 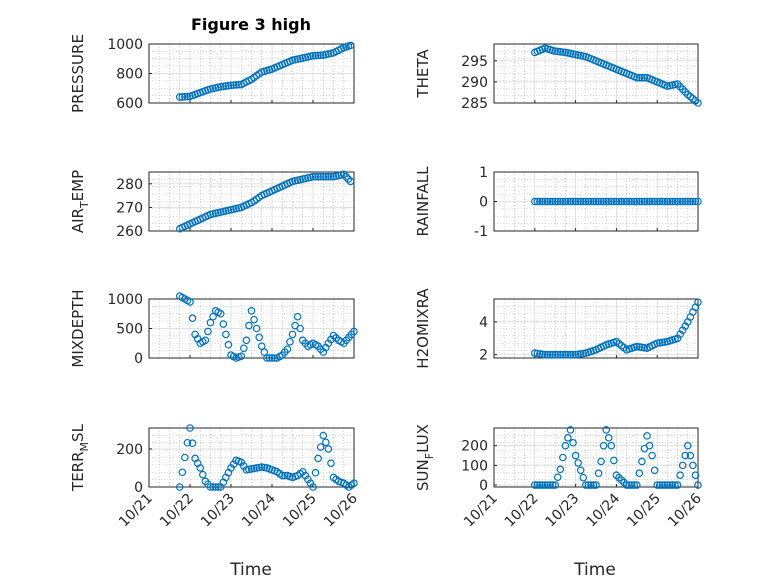 What do you see at coordinates (425, 457) in the screenshot?
I see `sun-flux-y-label: SUNFLUX` at bounding box center [425, 457].